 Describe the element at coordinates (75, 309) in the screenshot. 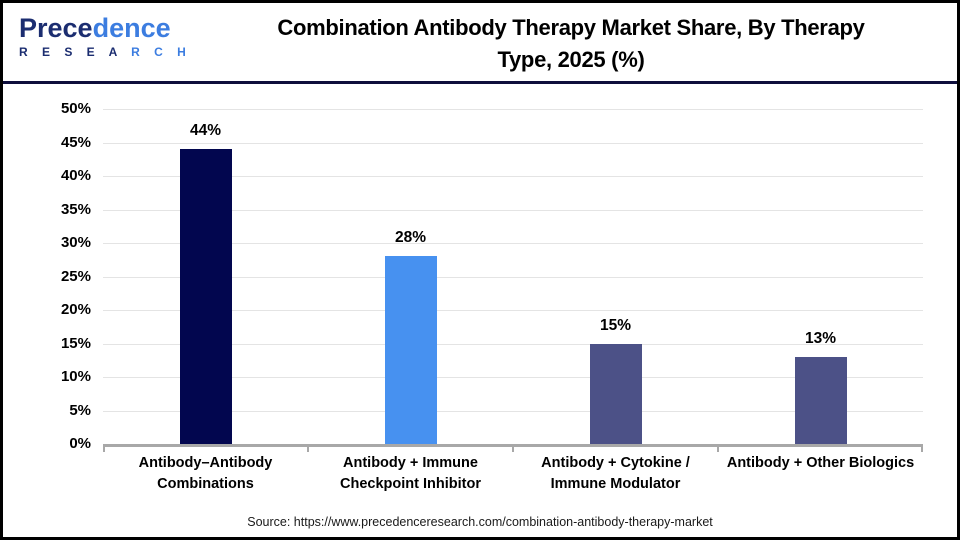

I see `y-tick-label: 20%` at that location.